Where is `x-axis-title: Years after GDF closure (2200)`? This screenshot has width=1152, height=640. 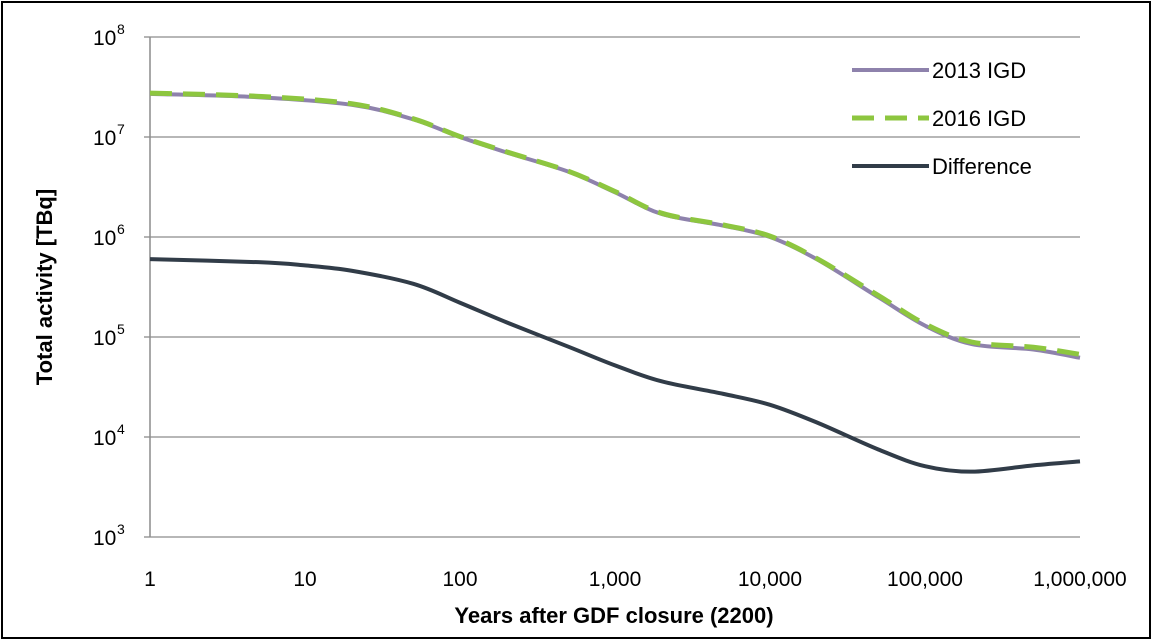
x-axis-title: Years after GDF closure (2200) is located at coordinates (613, 615).